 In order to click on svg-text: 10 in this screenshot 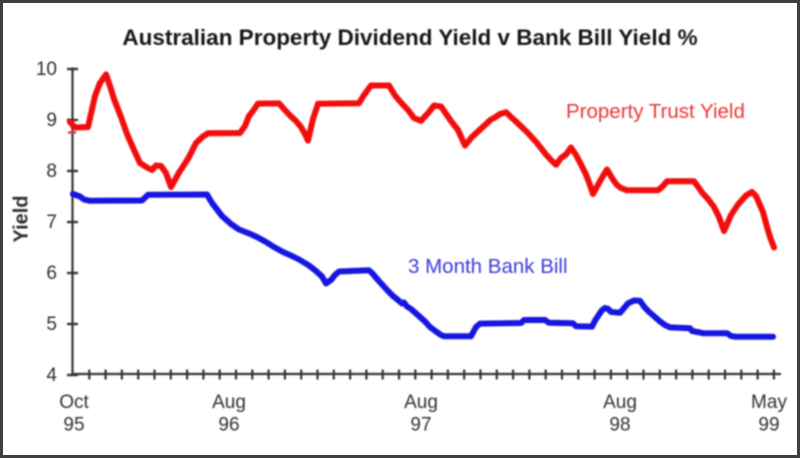, I will do `click(46, 69)`.